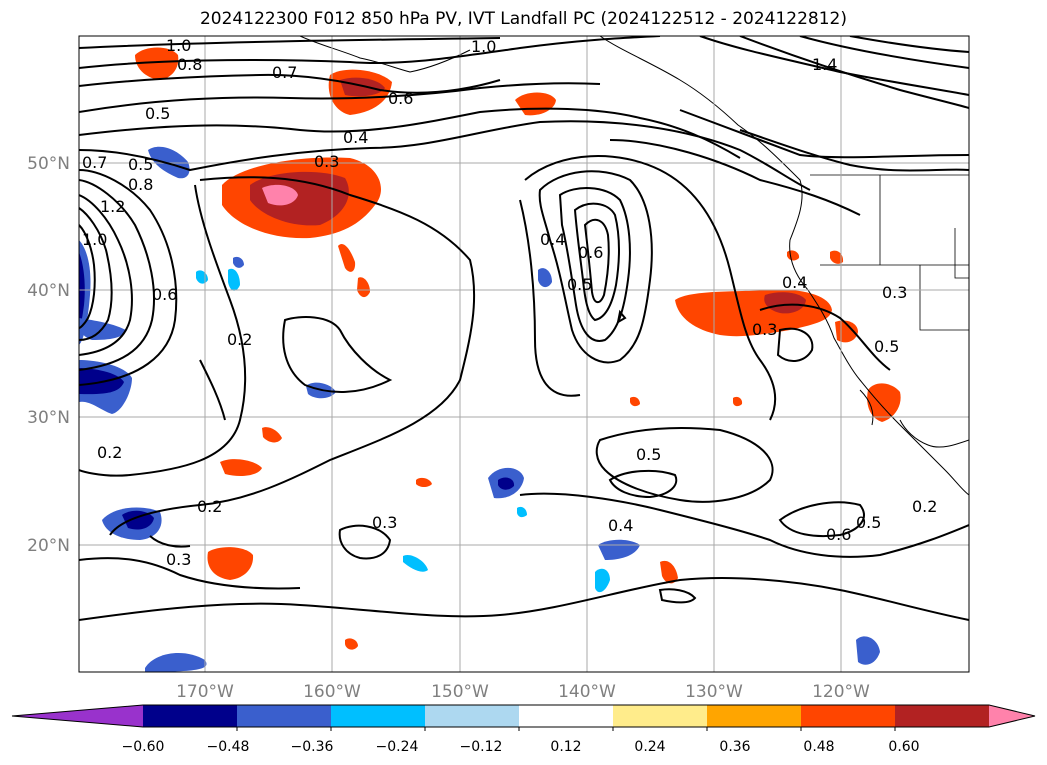  What do you see at coordinates (397, 747) in the screenshot?
I see `colorbar-tick-label: −0.24` at bounding box center [397, 747].